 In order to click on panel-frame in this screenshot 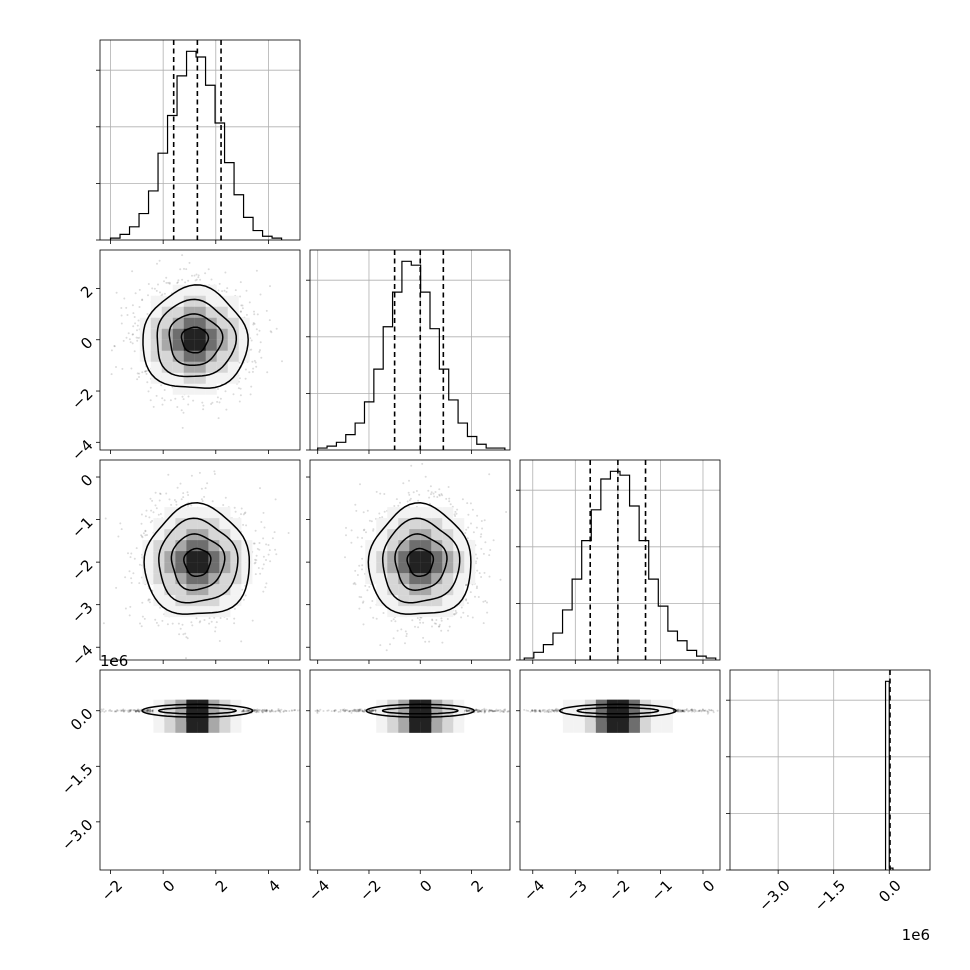, I will do `click(200, 140)`.